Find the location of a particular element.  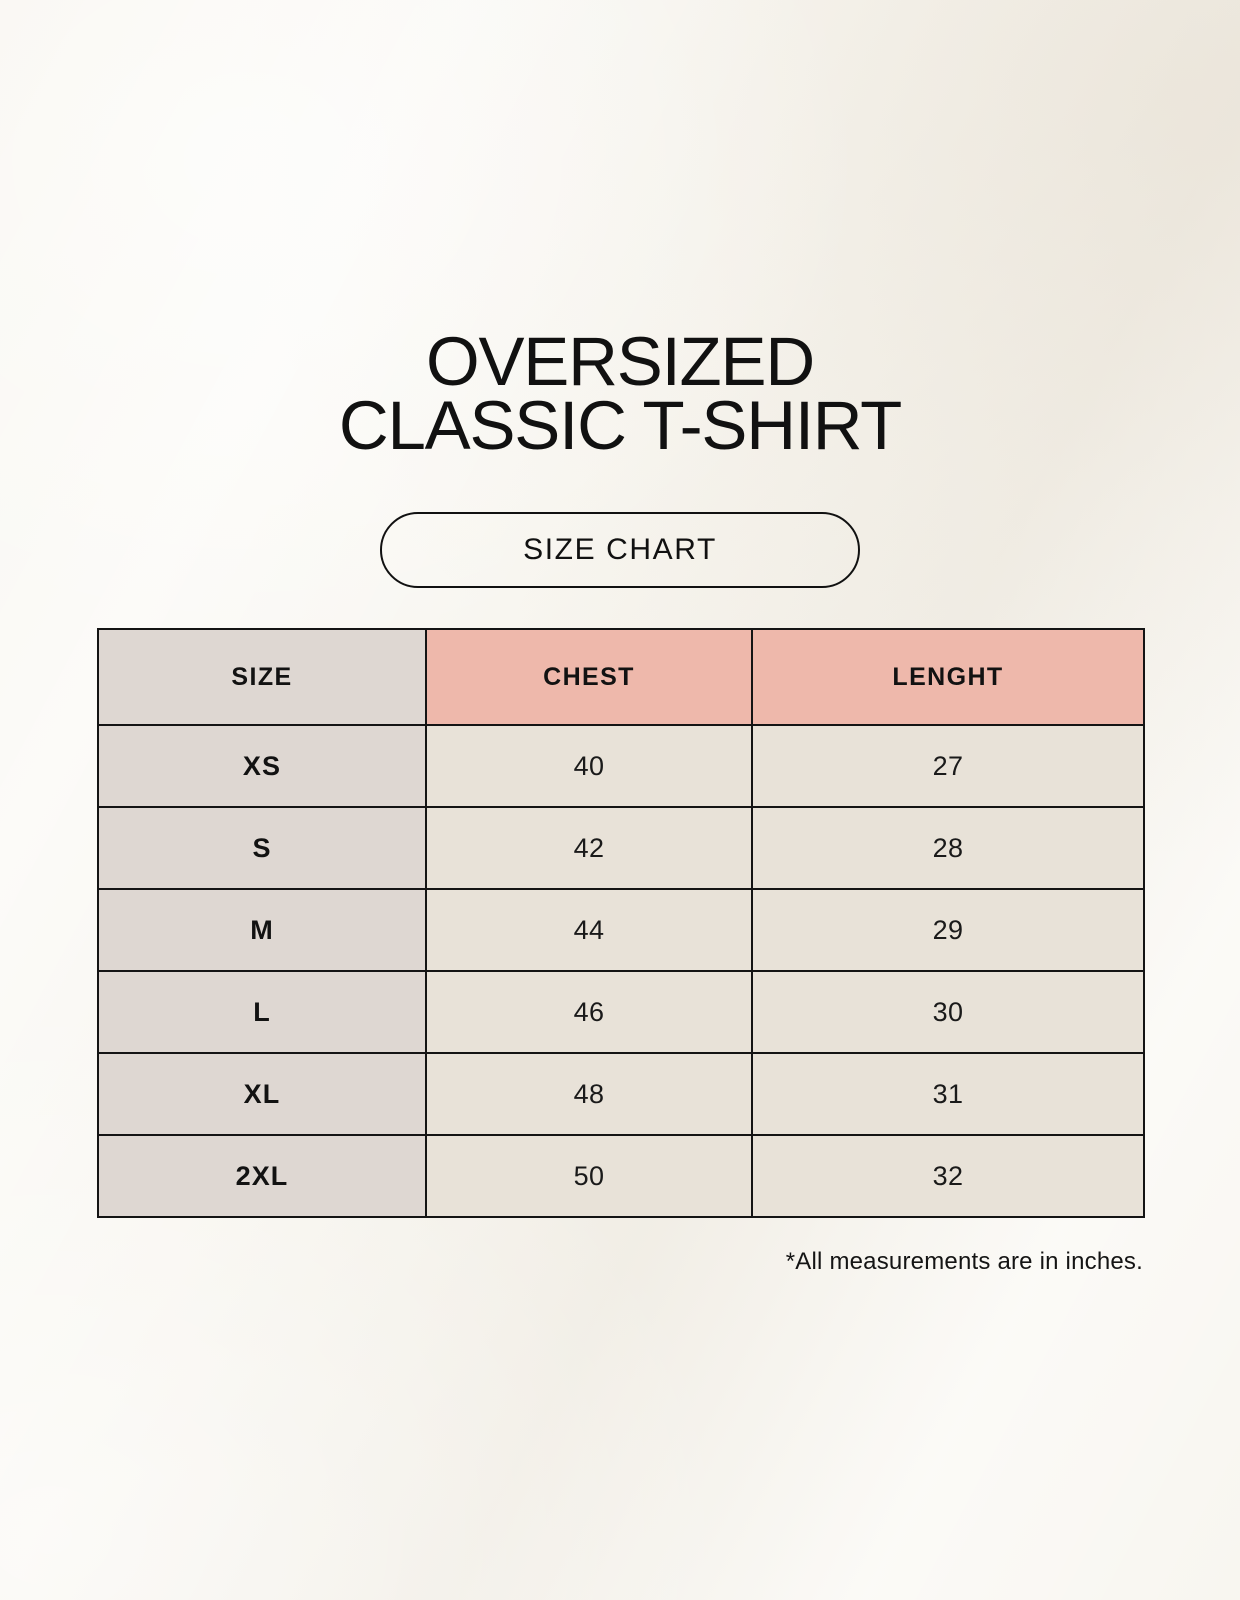

cell-length: 27 is located at coordinates (948, 766).